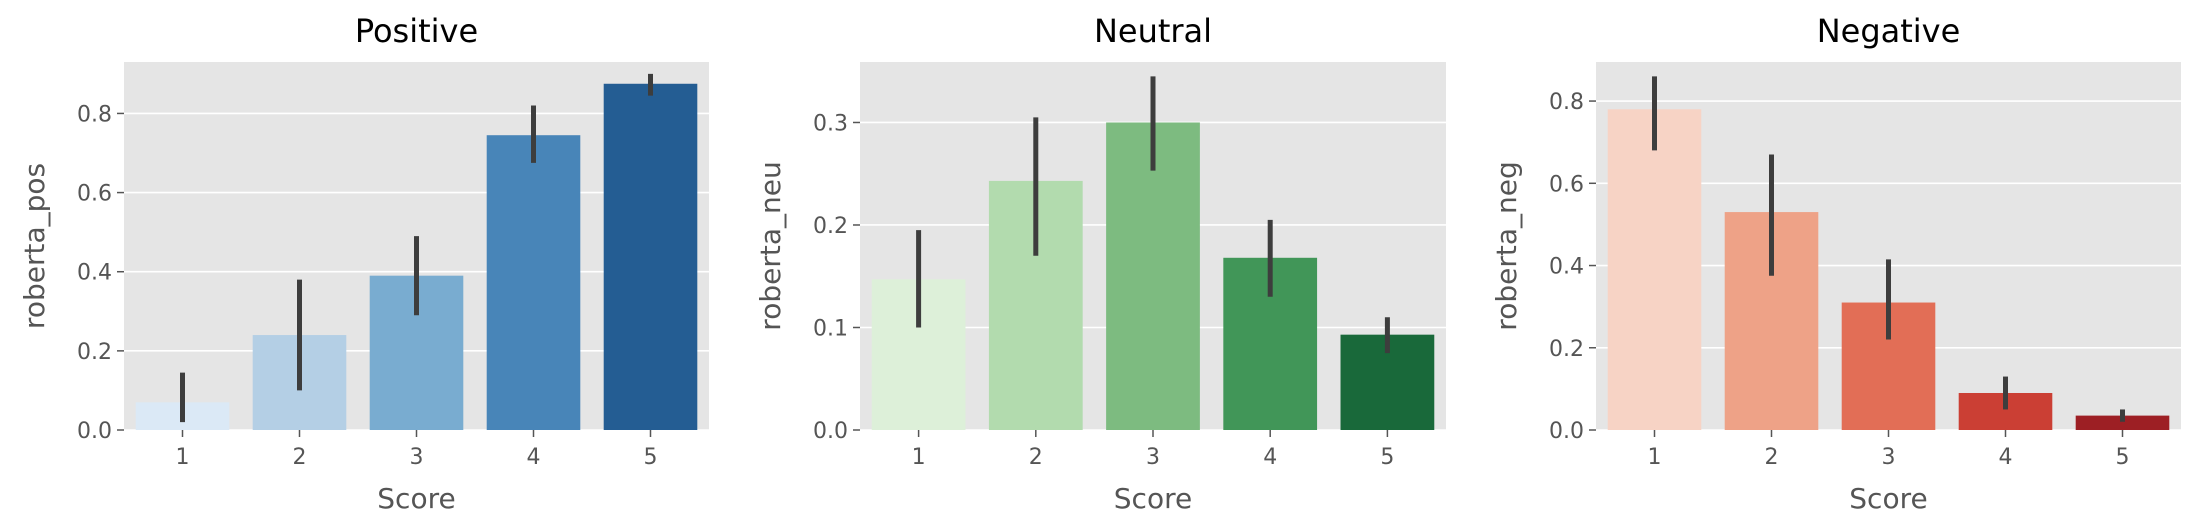 The height and width of the screenshot is (526, 2198). I want to click on chart-title: Neutral, so click(1153, 31).